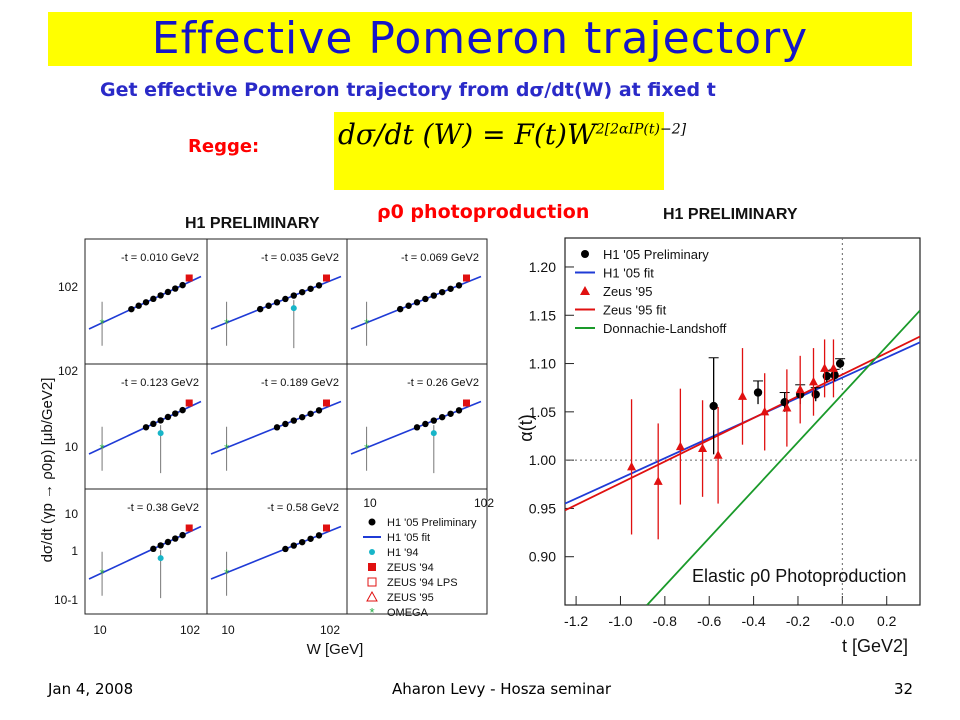  I want to click on legend-h194-marker, so click(372, 552).